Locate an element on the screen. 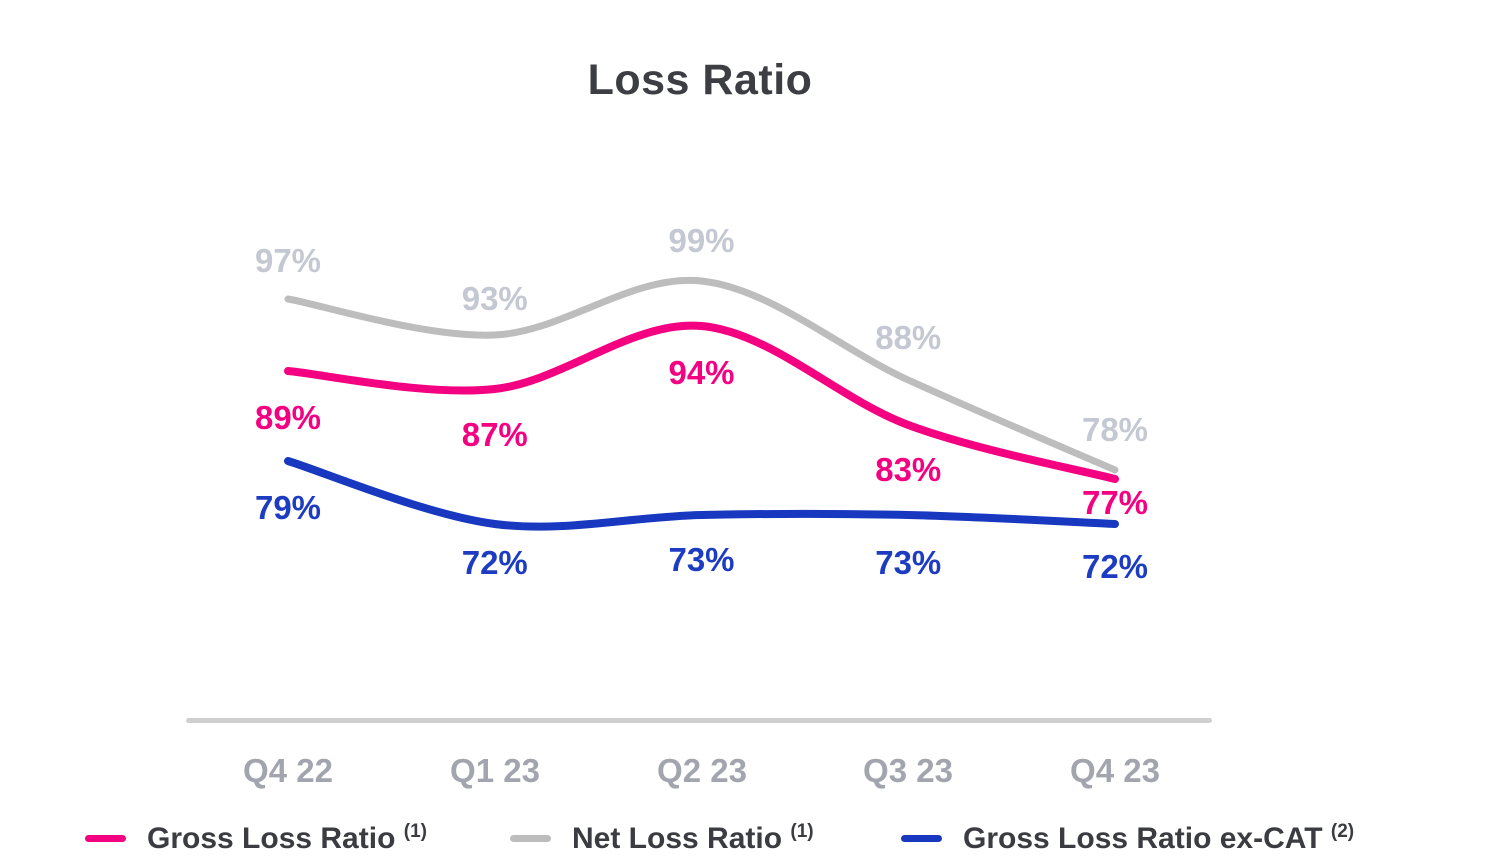  legend-swatch-gray is located at coordinates (530, 838).